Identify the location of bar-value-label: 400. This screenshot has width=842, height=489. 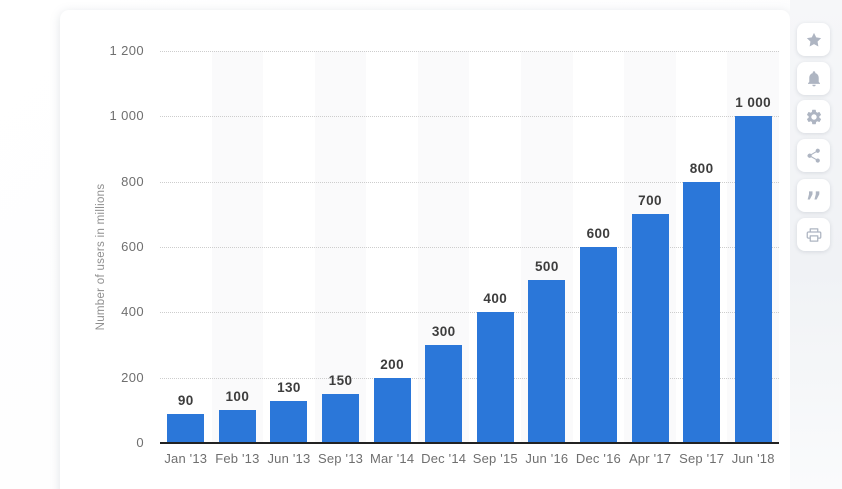
(495, 299).